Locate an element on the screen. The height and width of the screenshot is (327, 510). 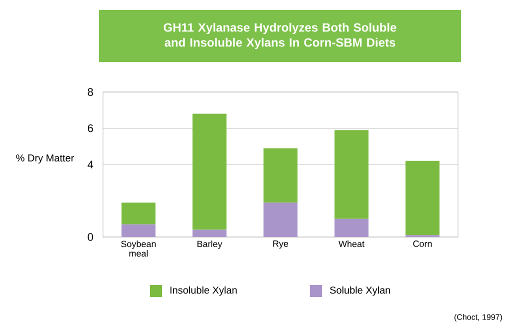
x-tick-label: Rye is located at coordinates (280, 244).